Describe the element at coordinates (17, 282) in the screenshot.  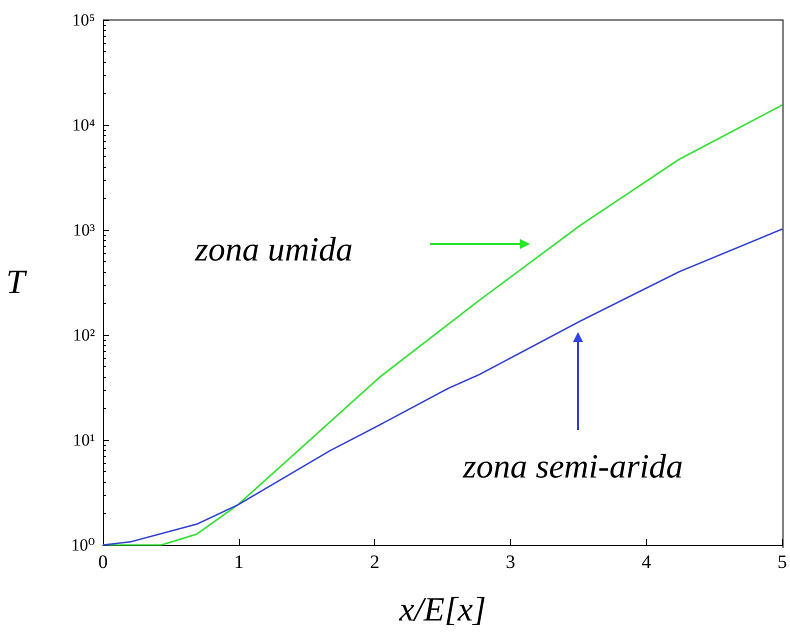
I see `y-axis-title: T` at that location.